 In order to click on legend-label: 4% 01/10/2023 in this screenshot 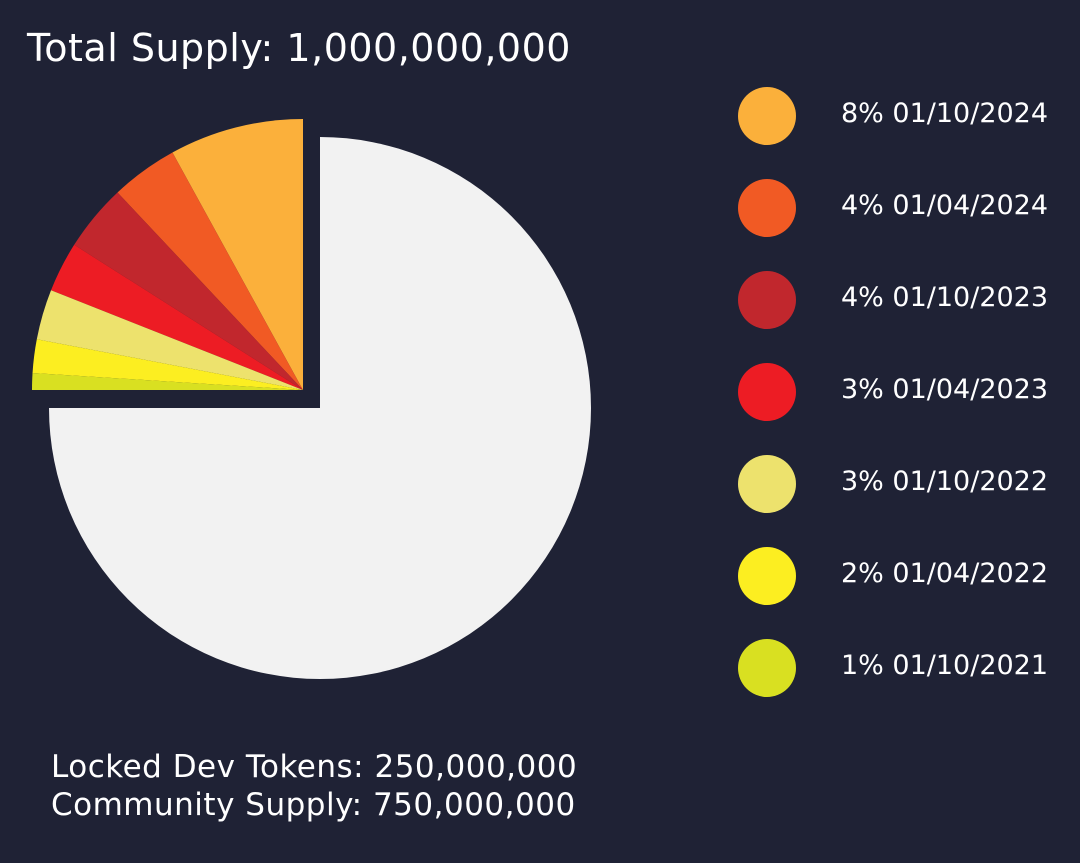, I will do `click(945, 297)`.